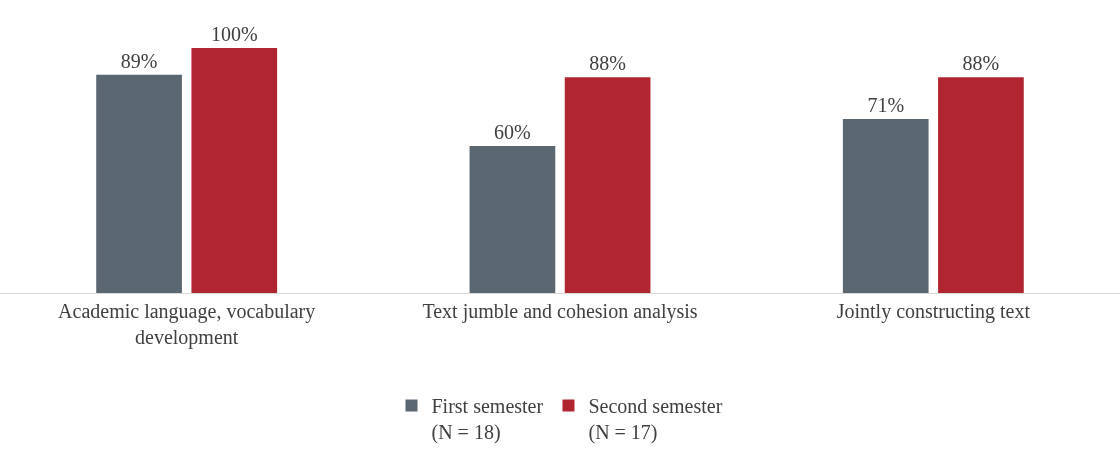 This screenshot has height=451, width=1120. I want to click on data-label: 89%, so click(139, 60).